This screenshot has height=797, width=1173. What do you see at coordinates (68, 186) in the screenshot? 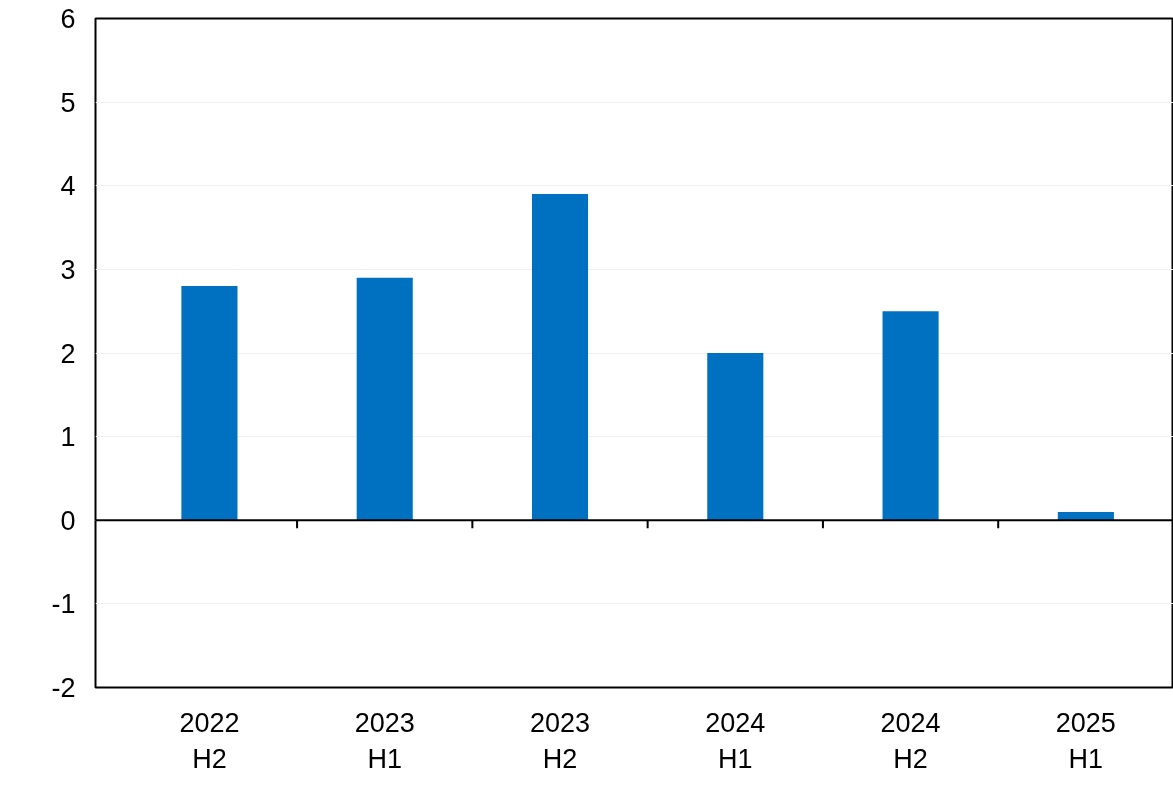
I see `y-tick-label: 4` at bounding box center [68, 186].